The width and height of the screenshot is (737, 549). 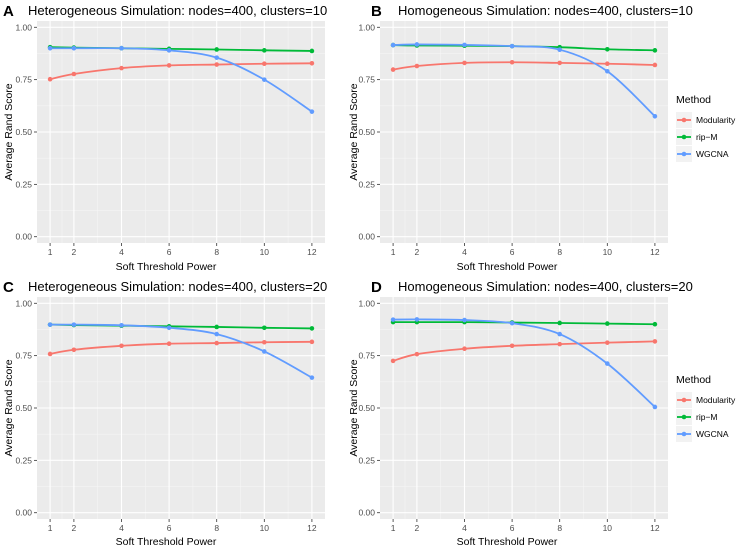 What do you see at coordinates (684, 154) in the screenshot?
I see `legend-key-point-wgcna` at bounding box center [684, 154].